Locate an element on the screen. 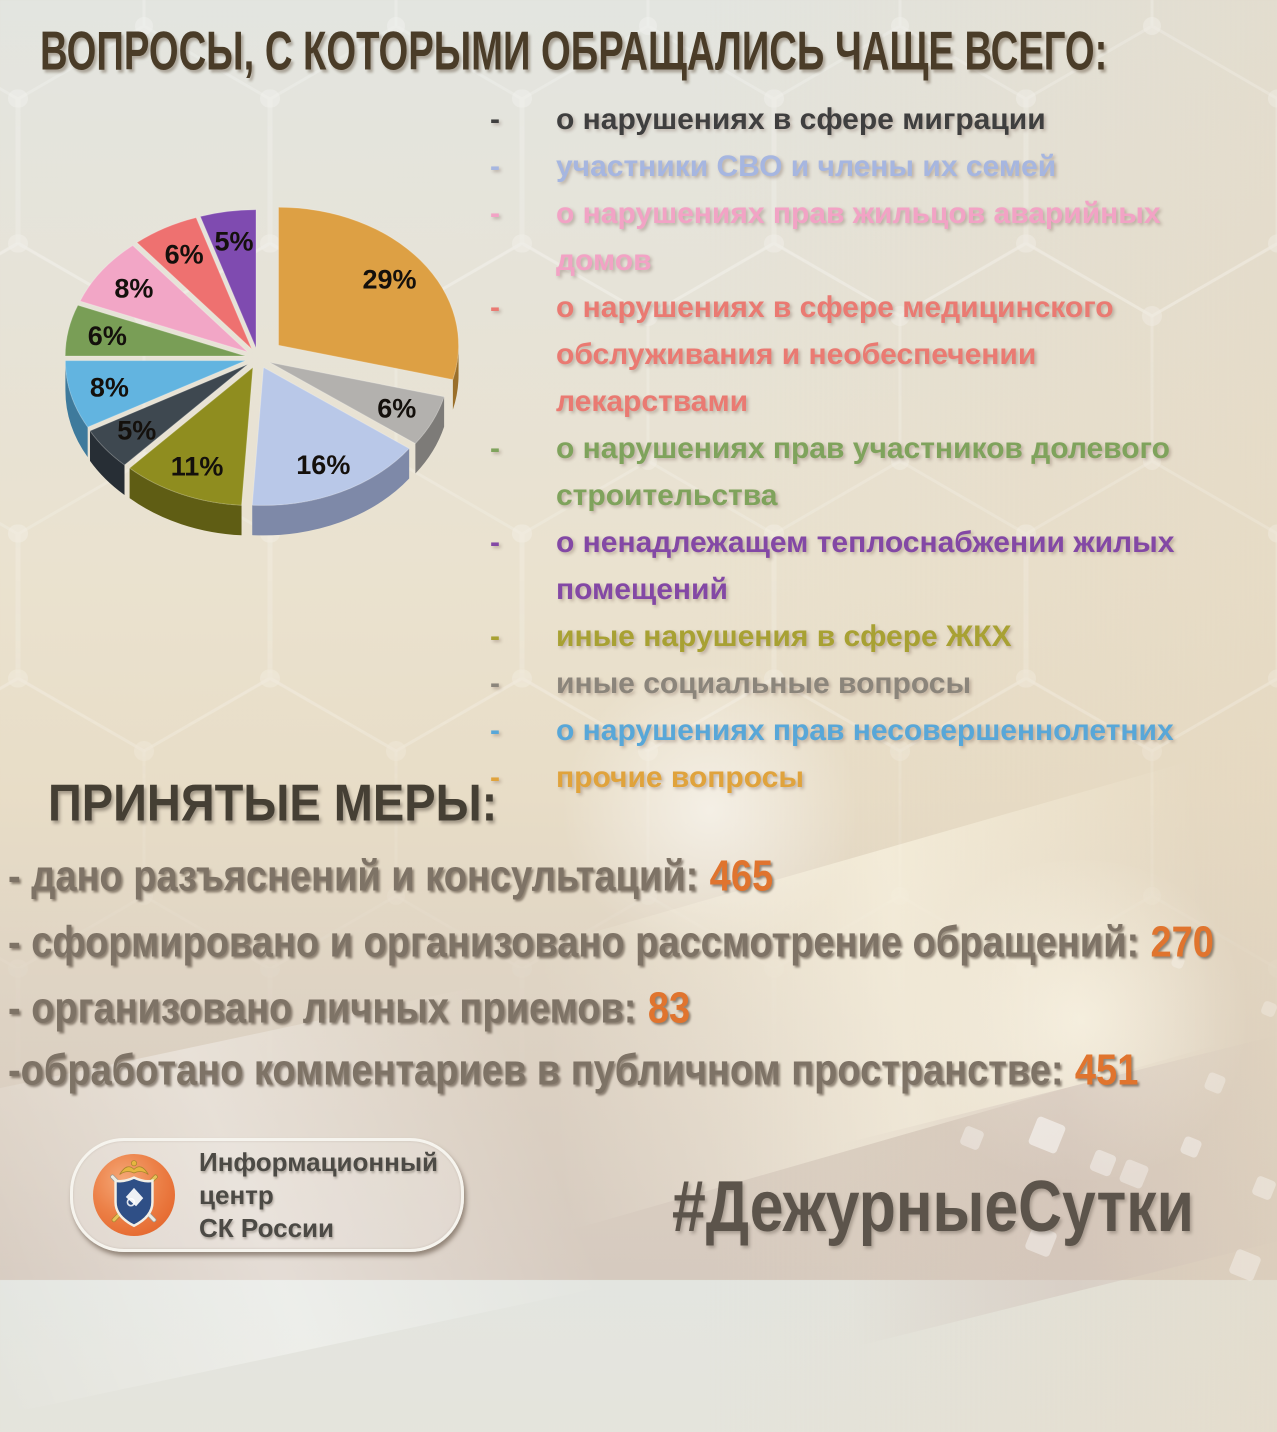 The height and width of the screenshot is (1432, 1277). sk-emblem-icon is located at coordinates (134, 1195).